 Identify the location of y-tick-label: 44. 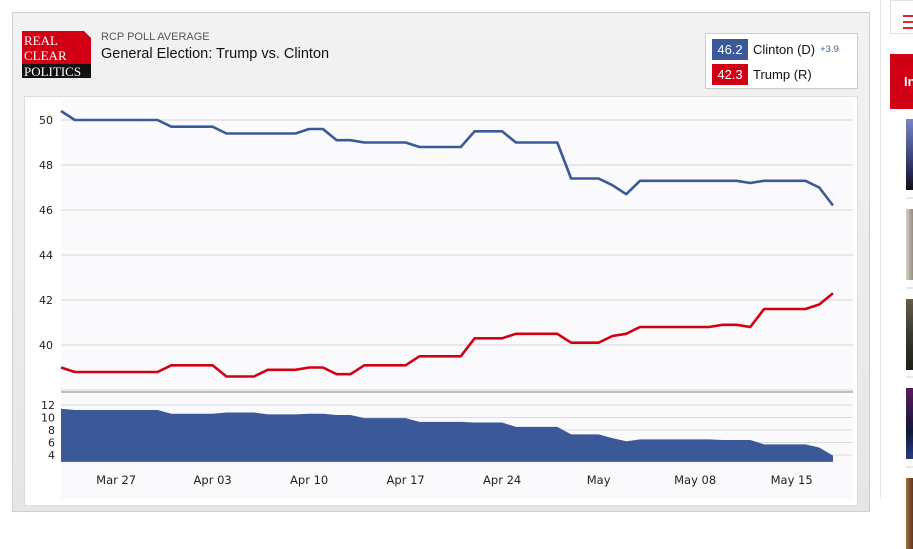
(46, 255).